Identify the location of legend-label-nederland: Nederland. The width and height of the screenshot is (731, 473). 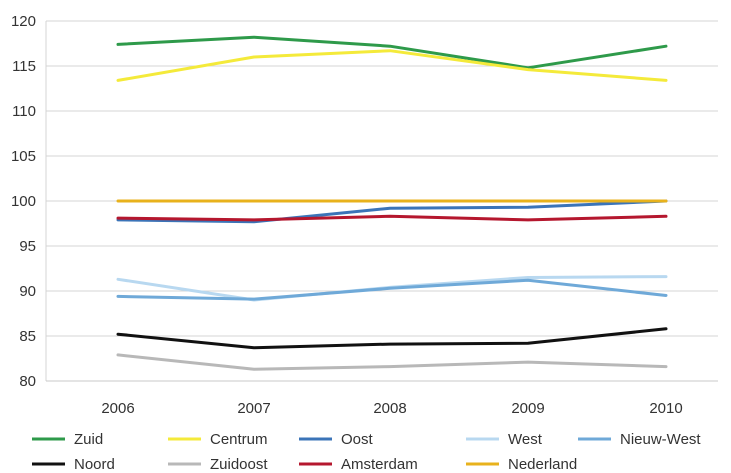
(542, 464).